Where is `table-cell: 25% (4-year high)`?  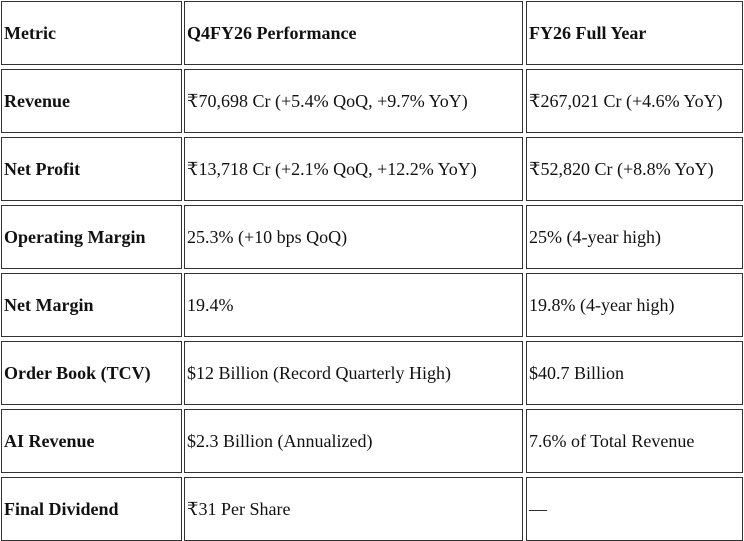
table-cell: 25% (4-year high) is located at coordinates (634, 237).